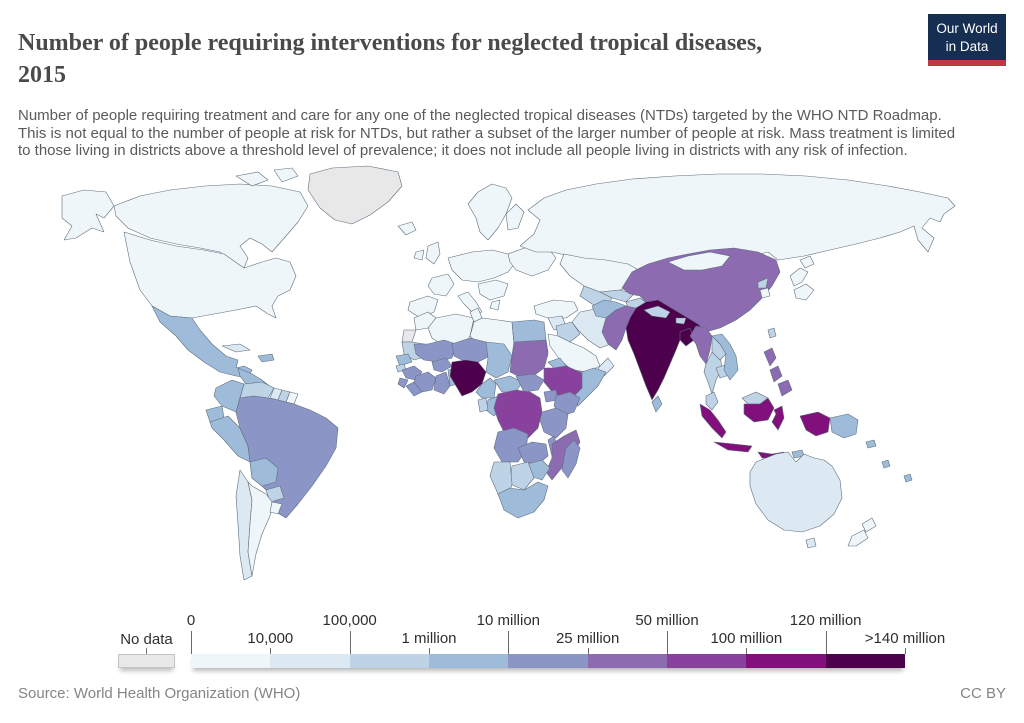  Describe the element at coordinates (571, 459) in the screenshot. I see `country-madagascar` at that location.